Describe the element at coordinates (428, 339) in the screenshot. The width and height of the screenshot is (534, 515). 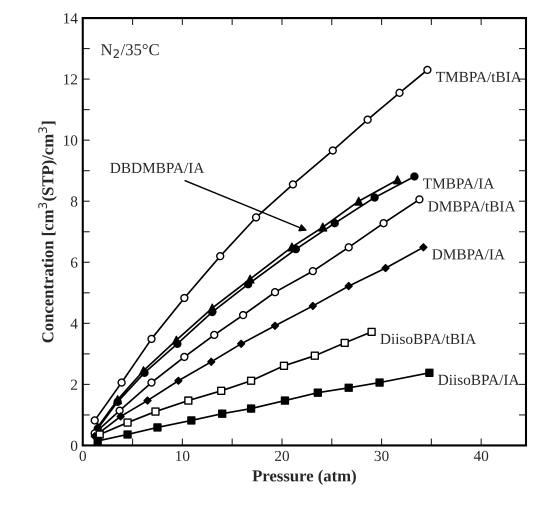
I see `series-label: DiisoBPA/tBIA` at that location.